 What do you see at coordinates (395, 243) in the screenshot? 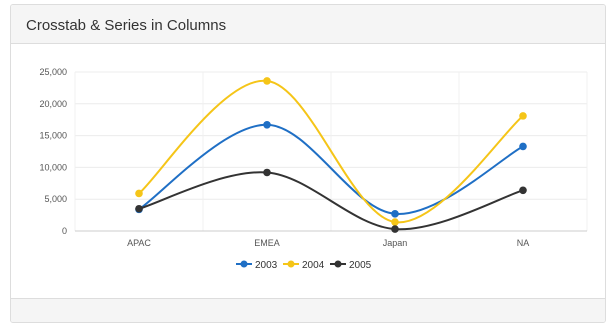
I see `x-tick-label: Japan` at bounding box center [395, 243].